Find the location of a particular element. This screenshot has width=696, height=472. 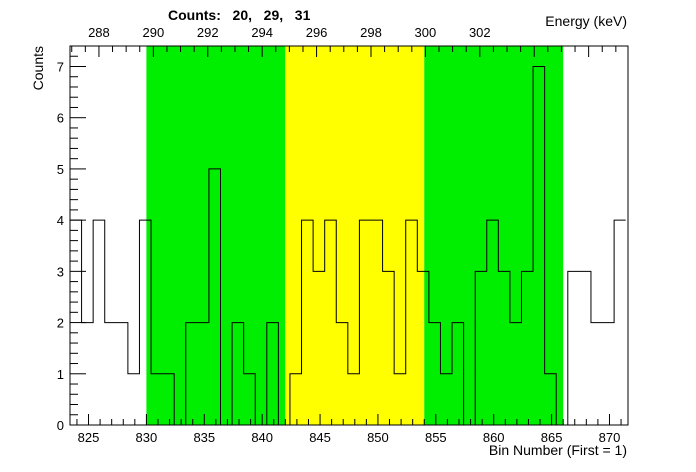

energy-tick-label: 296 is located at coordinates (317, 32).